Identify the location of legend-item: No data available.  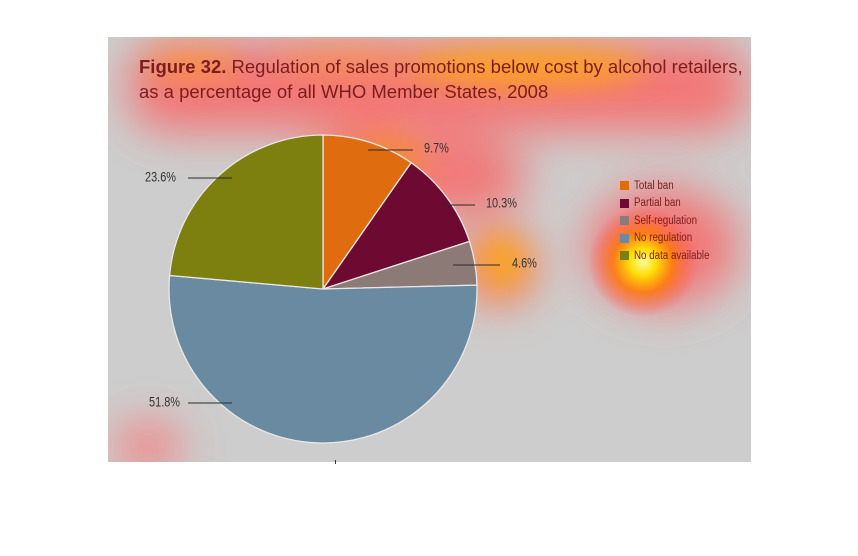
(671, 256).